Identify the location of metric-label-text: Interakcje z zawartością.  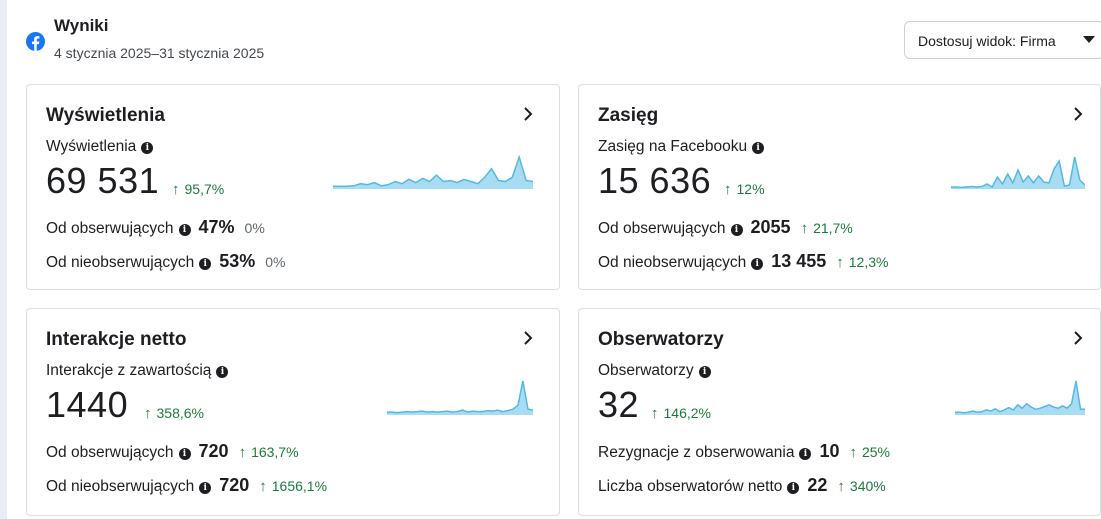
(129, 370).